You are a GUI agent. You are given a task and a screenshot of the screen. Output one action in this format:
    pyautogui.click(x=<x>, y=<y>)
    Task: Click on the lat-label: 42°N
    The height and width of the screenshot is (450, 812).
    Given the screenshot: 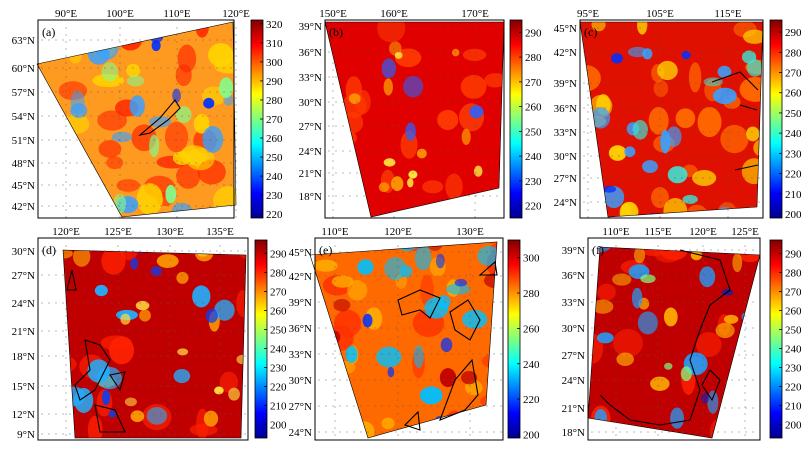 What is the action you would take?
    pyautogui.click(x=23, y=207)
    